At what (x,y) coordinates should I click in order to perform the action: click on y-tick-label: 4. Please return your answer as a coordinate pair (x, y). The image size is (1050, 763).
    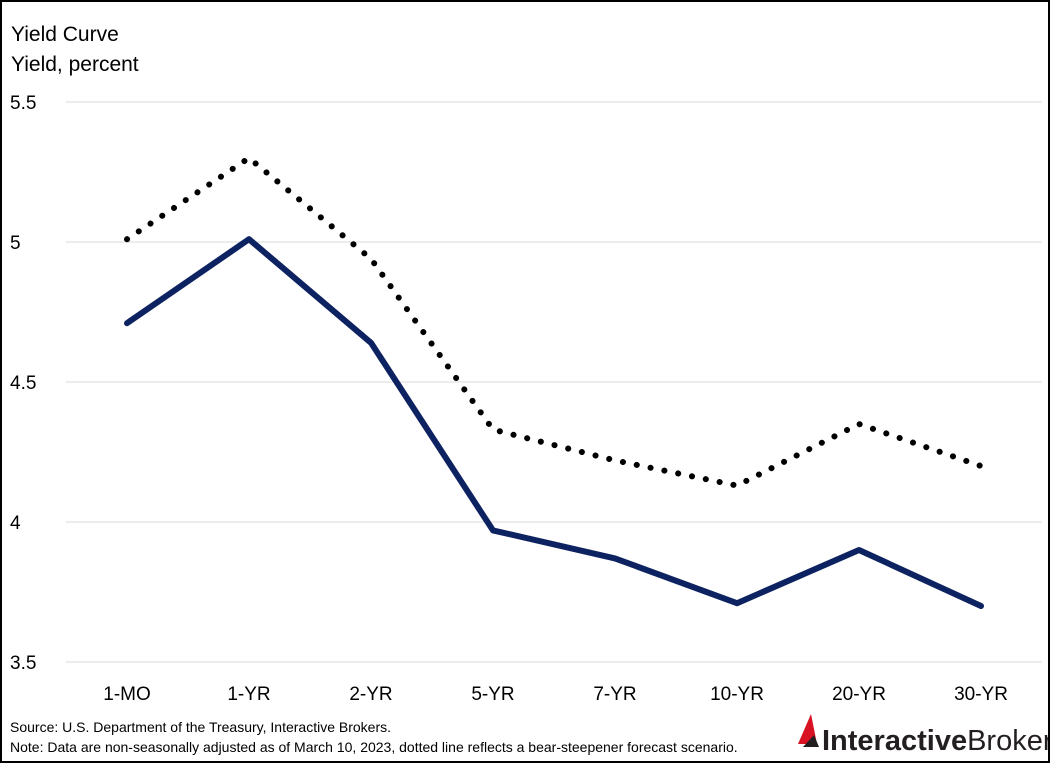
    Looking at the image, I should click on (15, 523).